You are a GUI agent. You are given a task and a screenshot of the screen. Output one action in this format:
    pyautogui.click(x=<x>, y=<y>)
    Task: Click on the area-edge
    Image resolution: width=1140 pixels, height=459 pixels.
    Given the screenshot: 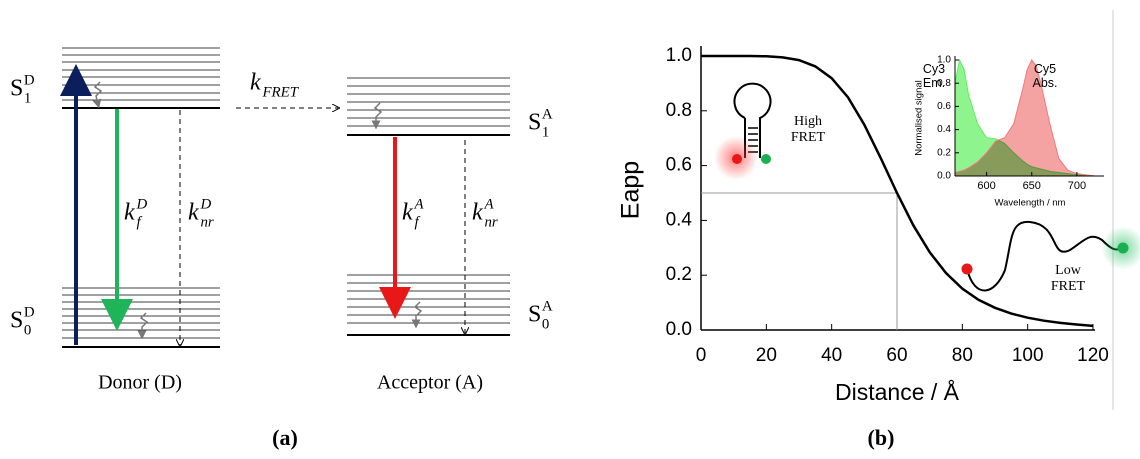 What is the action you would take?
    pyautogui.click(x=1029, y=118)
    